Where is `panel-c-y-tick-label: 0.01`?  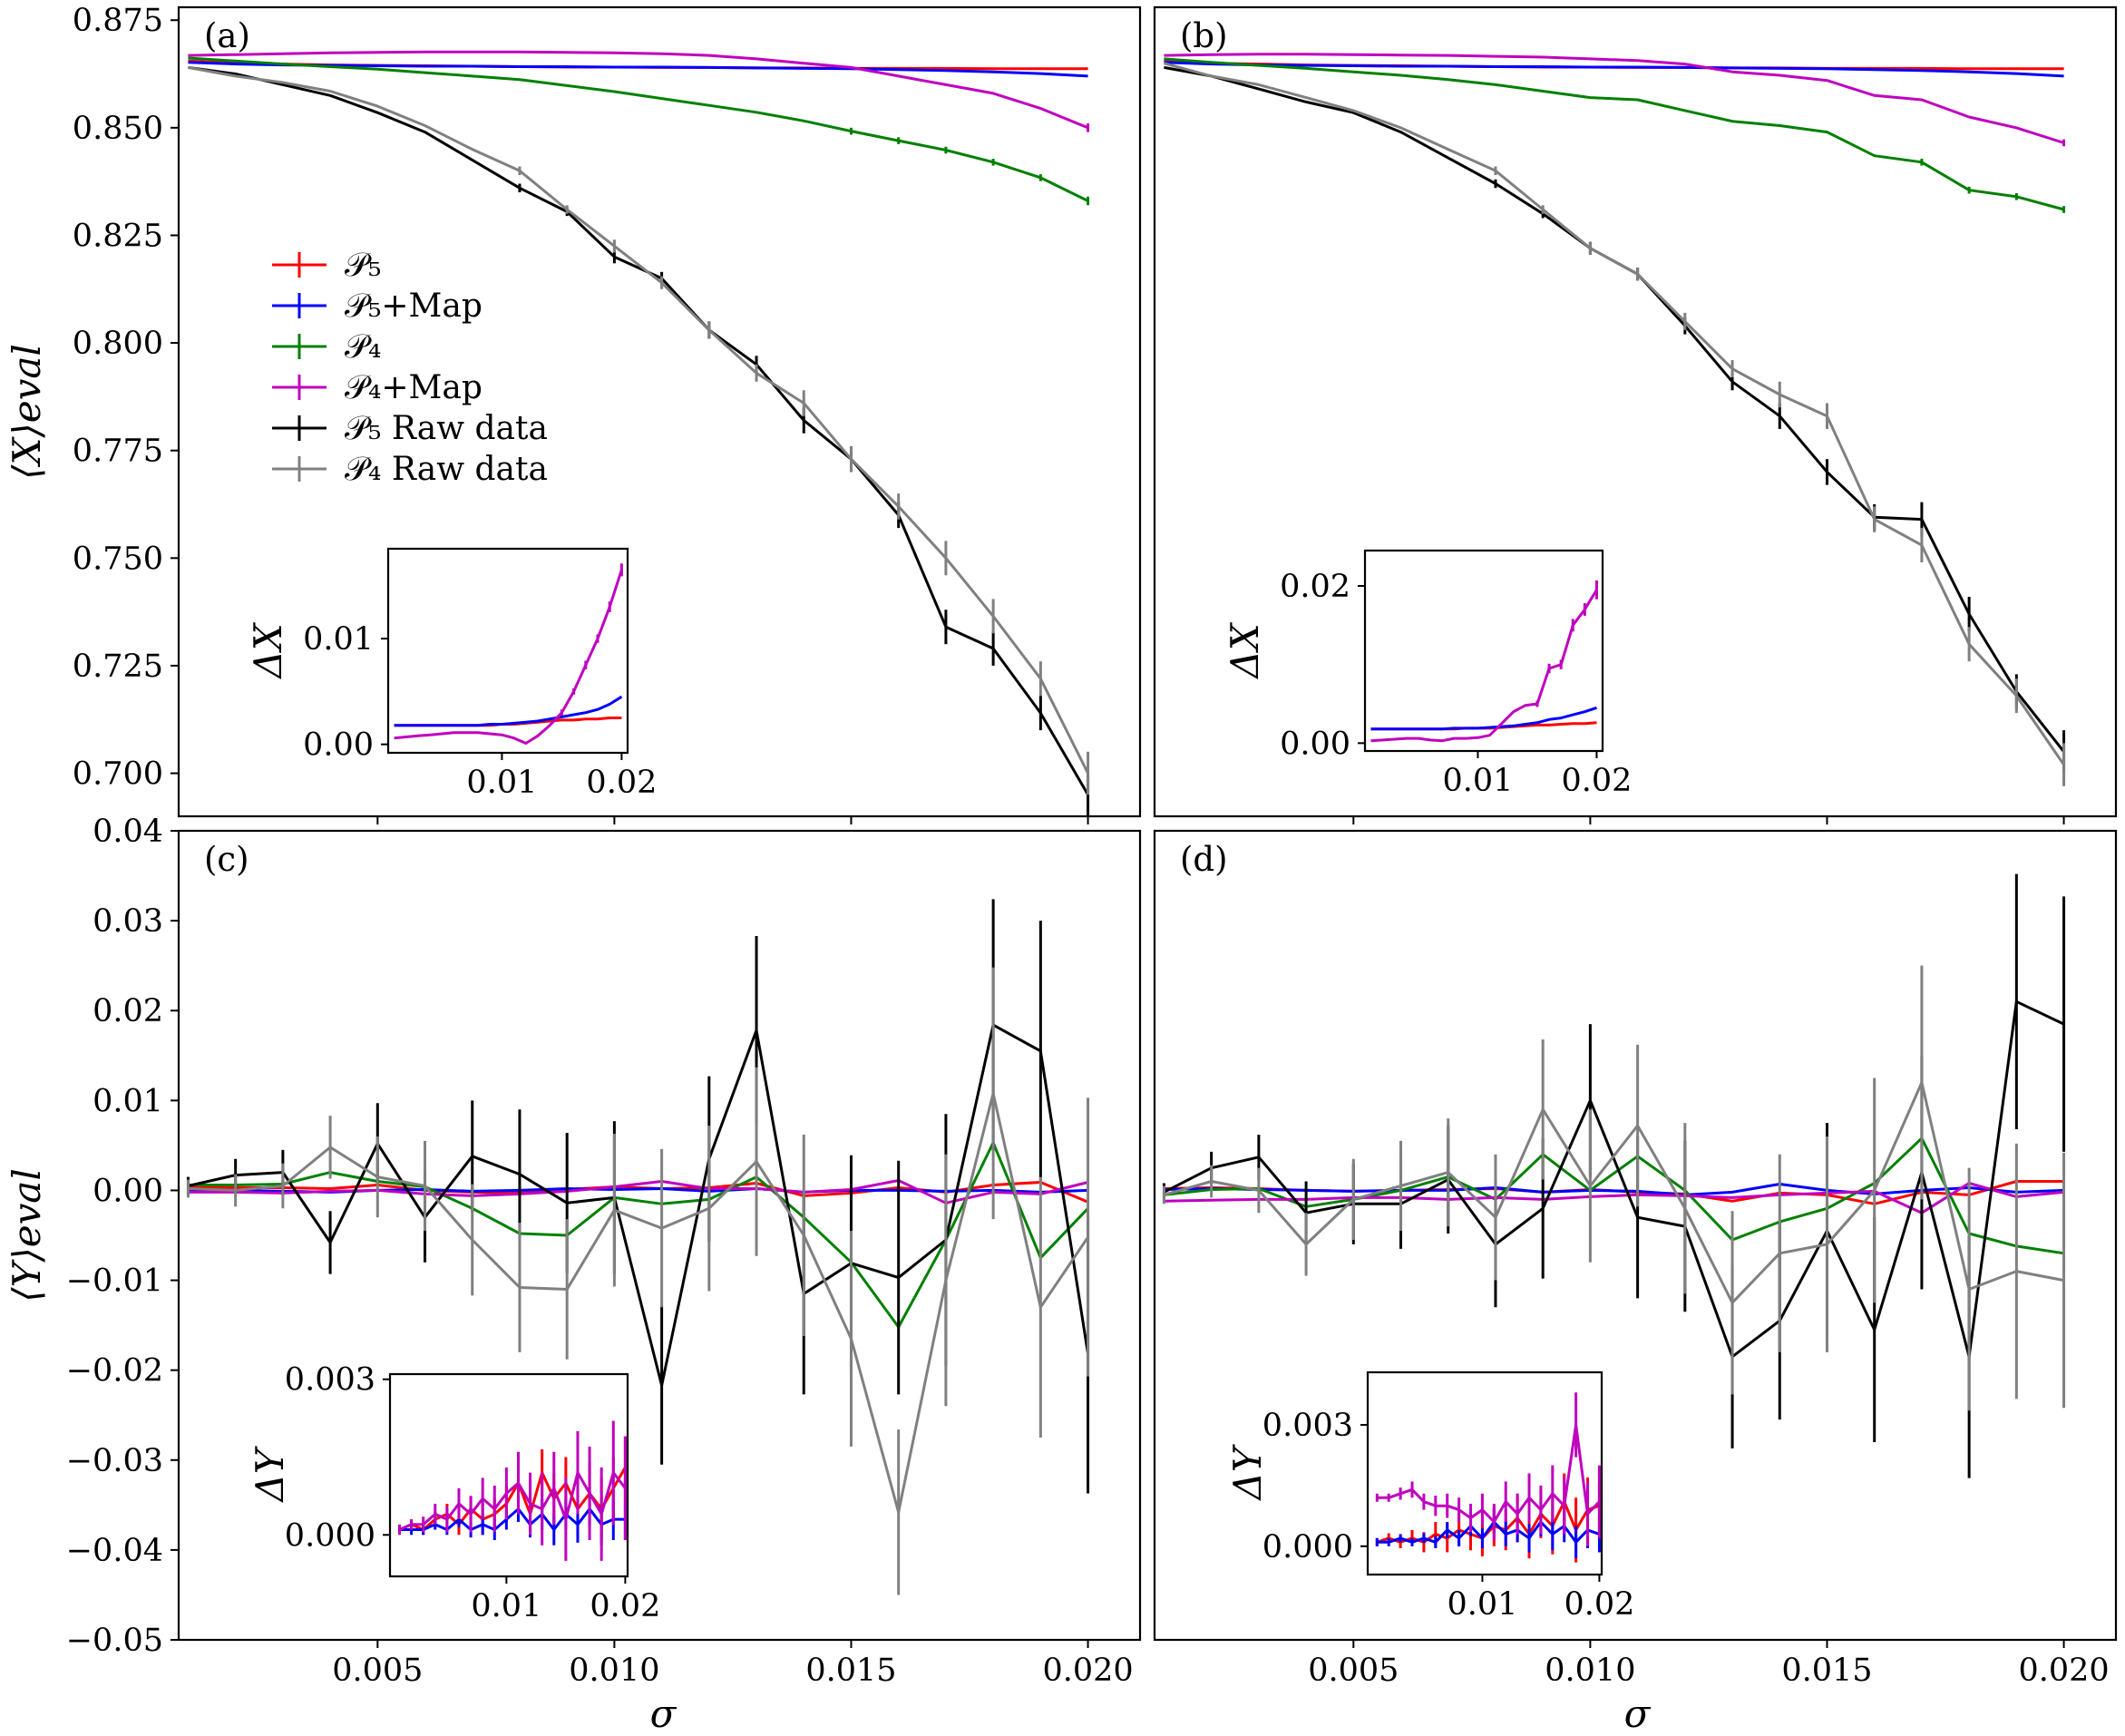 panel-c-y-tick-label: 0.01 is located at coordinates (128, 1101).